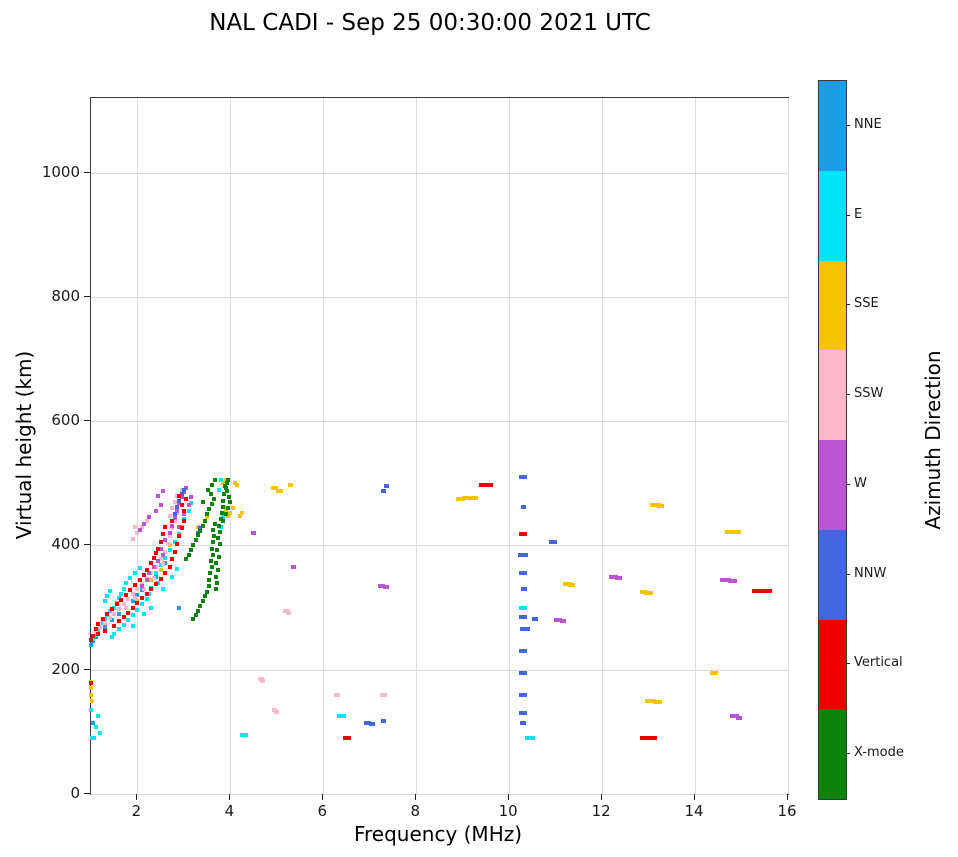  What do you see at coordinates (75, 793) in the screenshot?
I see `y-tick-label: 0` at bounding box center [75, 793].